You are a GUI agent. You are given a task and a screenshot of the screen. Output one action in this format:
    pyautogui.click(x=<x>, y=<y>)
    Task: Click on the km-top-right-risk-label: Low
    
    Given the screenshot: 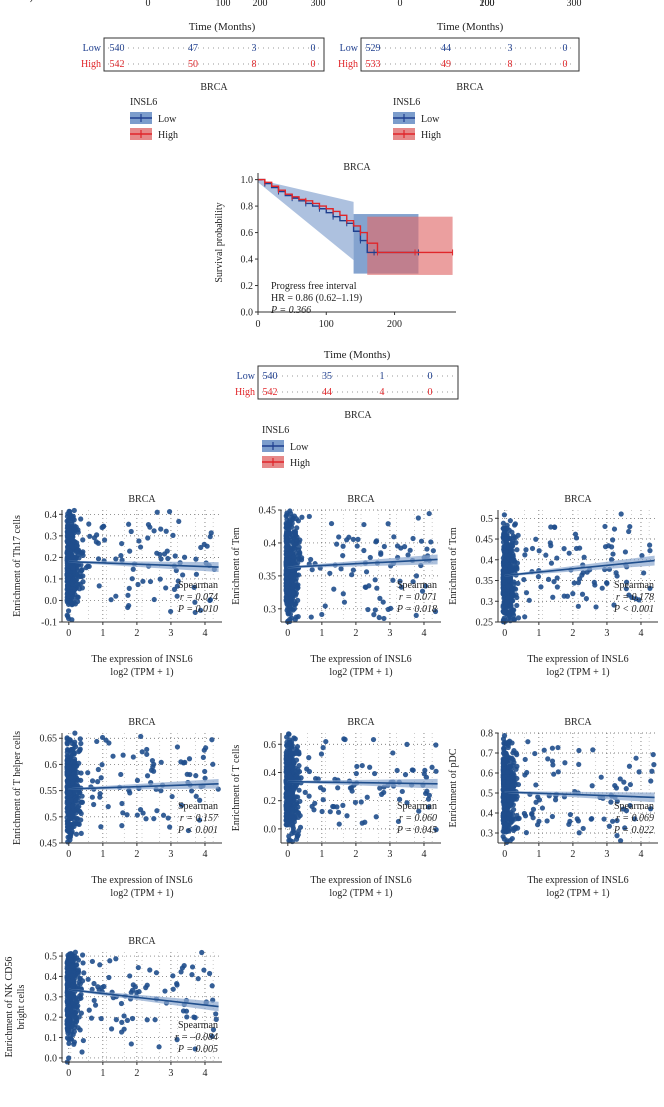 What is the action you would take?
    pyautogui.click(x=349, y=48)
    